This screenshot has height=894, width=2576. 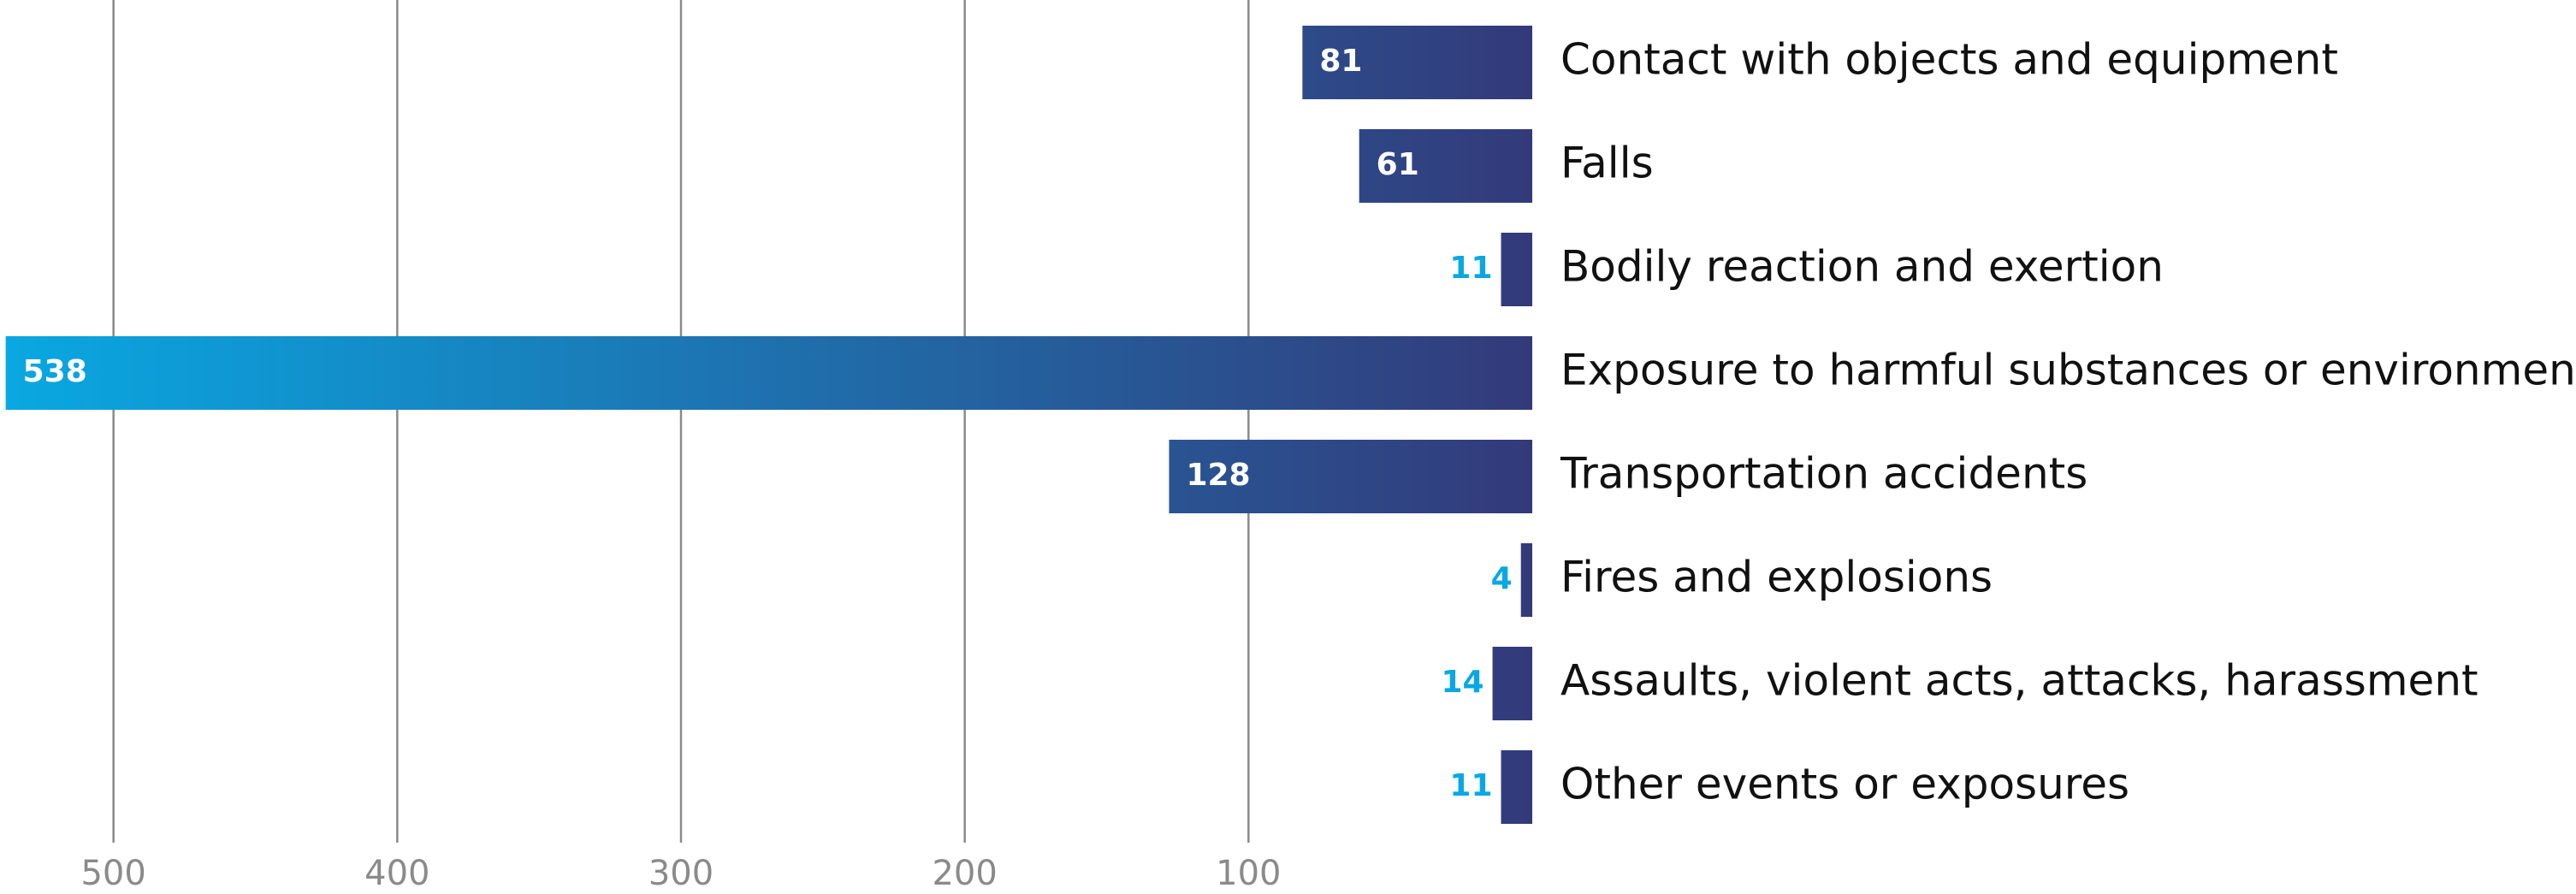 What do you see at coordinates (965, 874) in the screenshot?
I see `x-tick-label: 200` at bounding box center [965, 874].